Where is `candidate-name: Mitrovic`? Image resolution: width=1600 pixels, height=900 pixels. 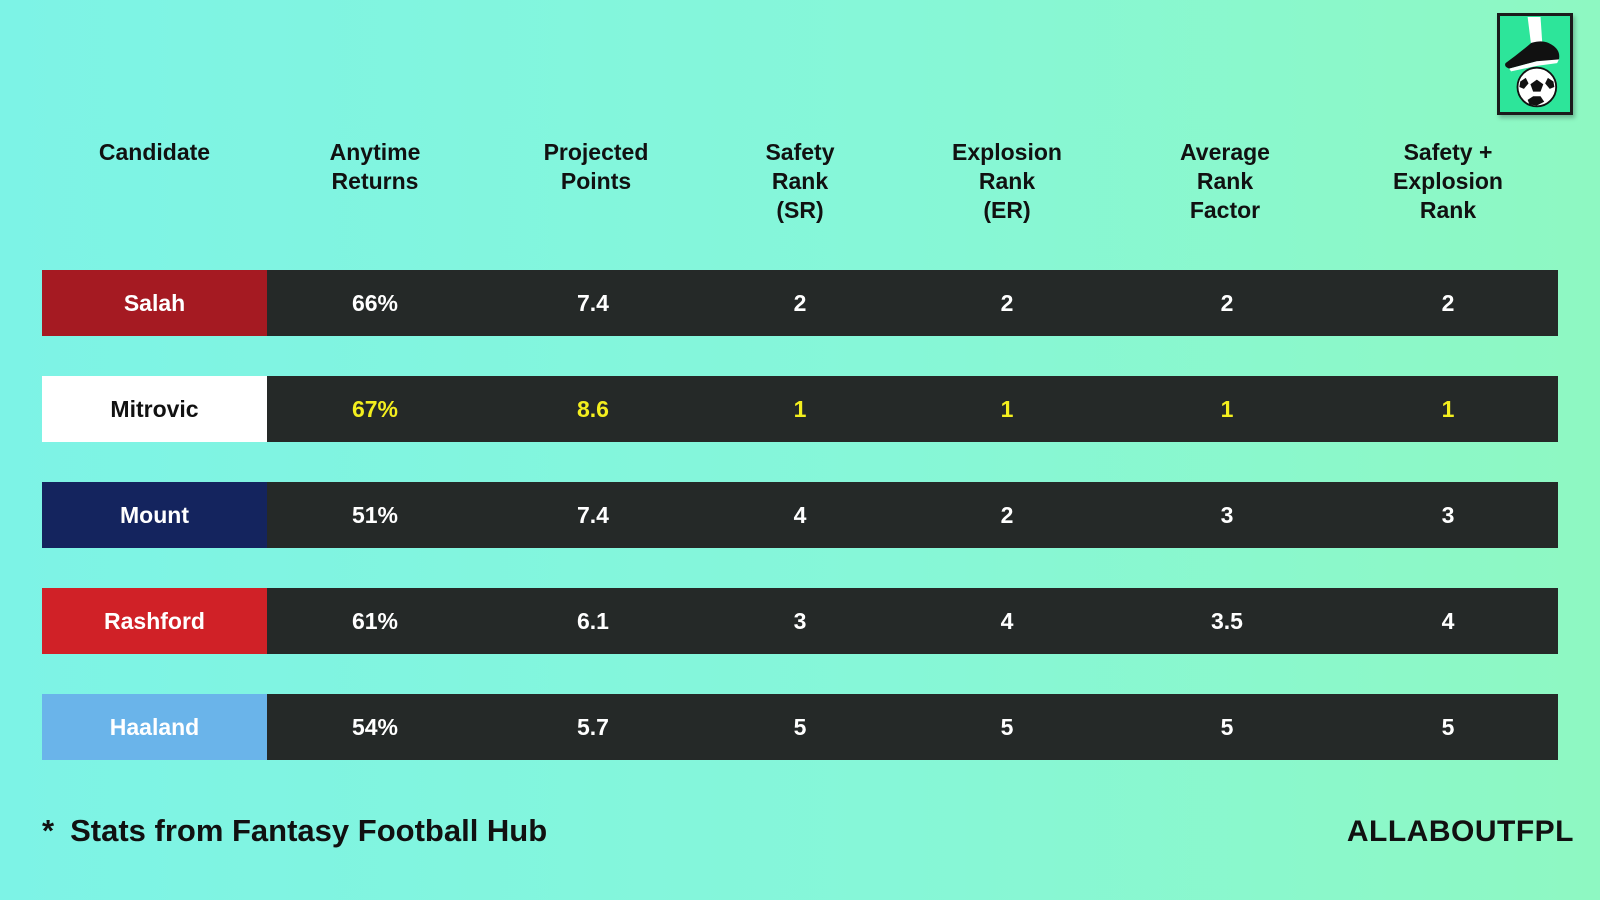 candidate-name: Mitrovic is located at coordinates (154, 409).